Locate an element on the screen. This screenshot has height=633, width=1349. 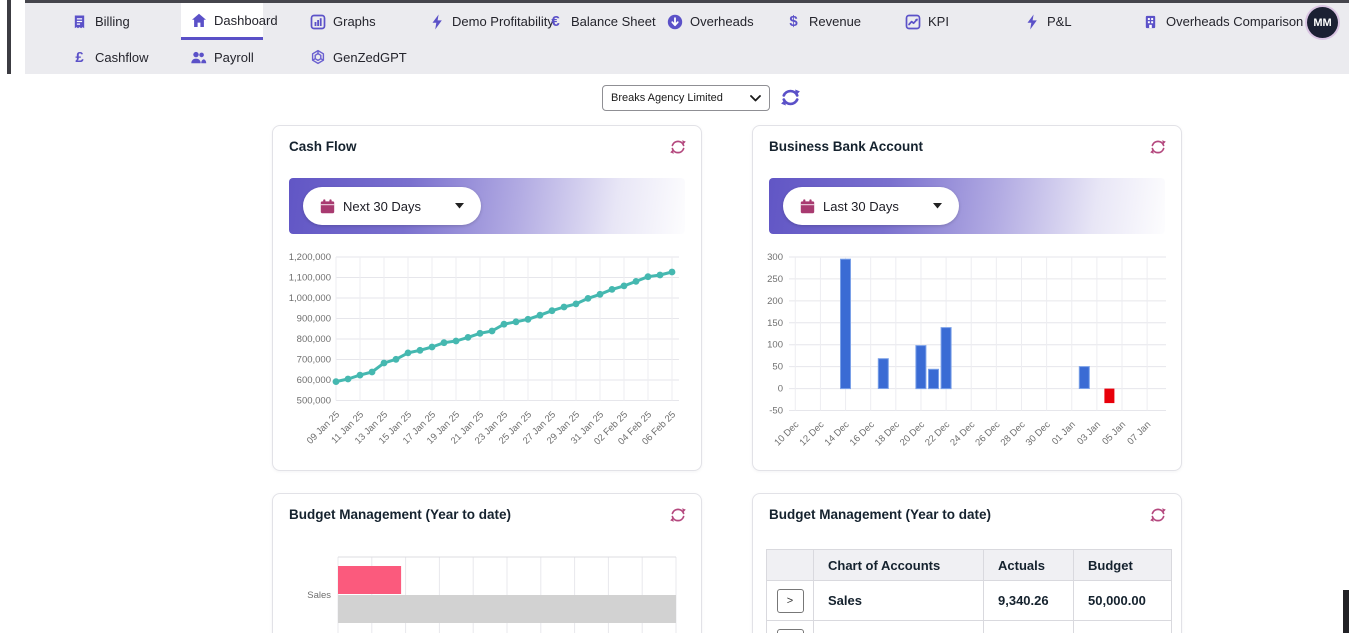
tab-genzedgpt: GenZedGPT is located at coordinates (353, 57).